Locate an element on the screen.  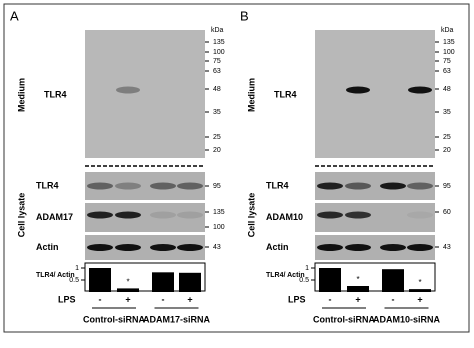
lysate-row-label: ADAM10 is located at coordinates (284, 217).